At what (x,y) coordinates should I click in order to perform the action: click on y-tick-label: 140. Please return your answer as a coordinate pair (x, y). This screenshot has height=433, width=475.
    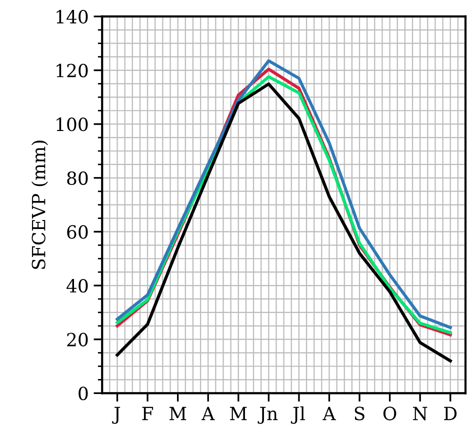
    Looking at the image, I should click on (72, 17).